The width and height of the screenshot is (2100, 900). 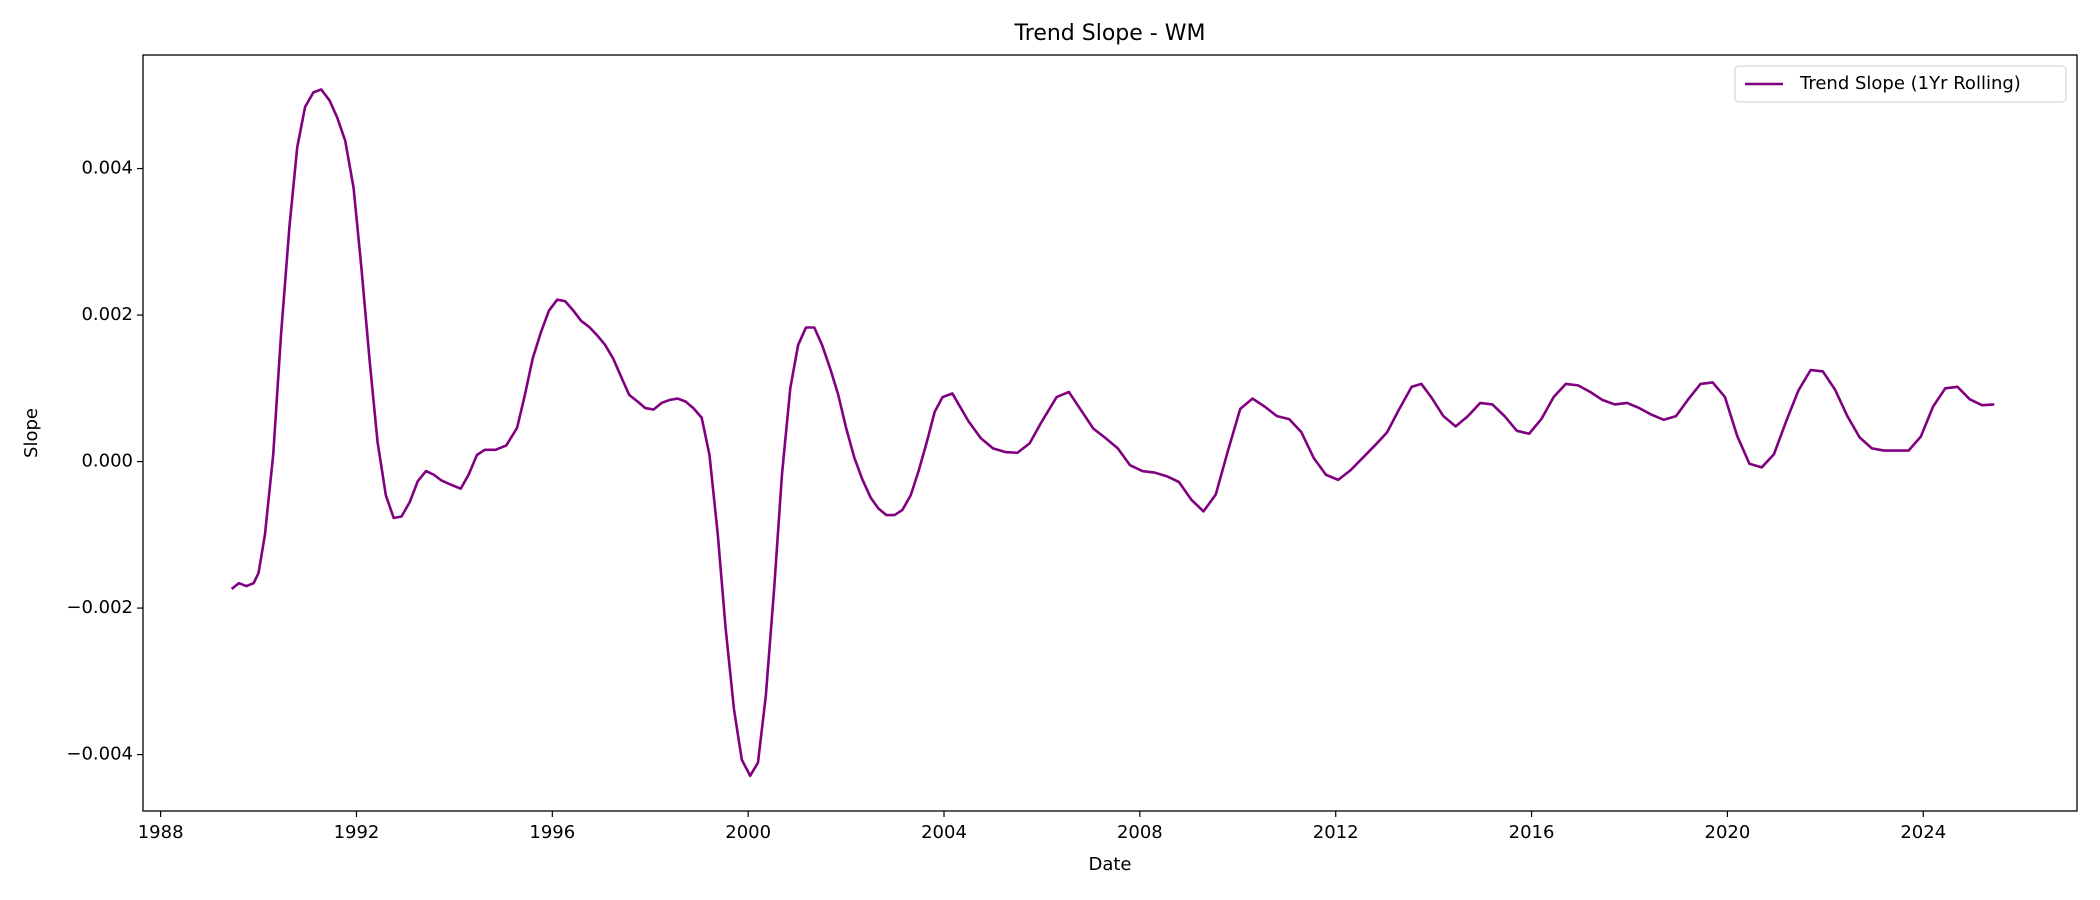 What do you see at coordinates (1728, 832) in the screenshot?
I see `x-tick-label: 2020` at bounding box center [1728, 832].